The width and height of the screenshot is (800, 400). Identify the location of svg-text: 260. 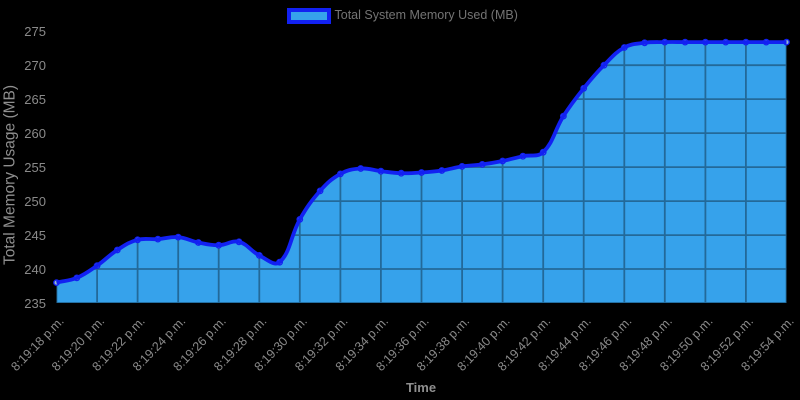
(35, 133).